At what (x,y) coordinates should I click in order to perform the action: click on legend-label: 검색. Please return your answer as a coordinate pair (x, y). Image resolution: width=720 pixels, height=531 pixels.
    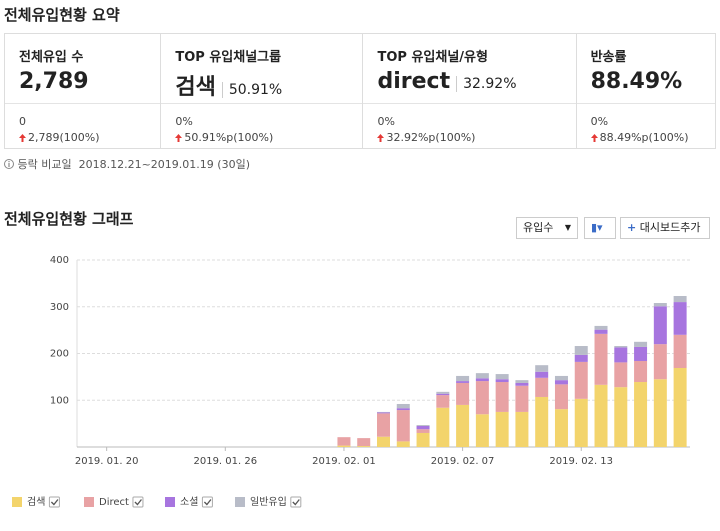
    Looking at the image, I should click on (36, 502).